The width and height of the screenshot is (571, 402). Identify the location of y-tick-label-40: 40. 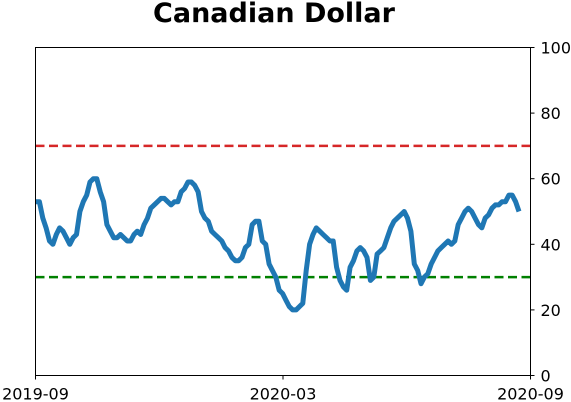
(551, 244).